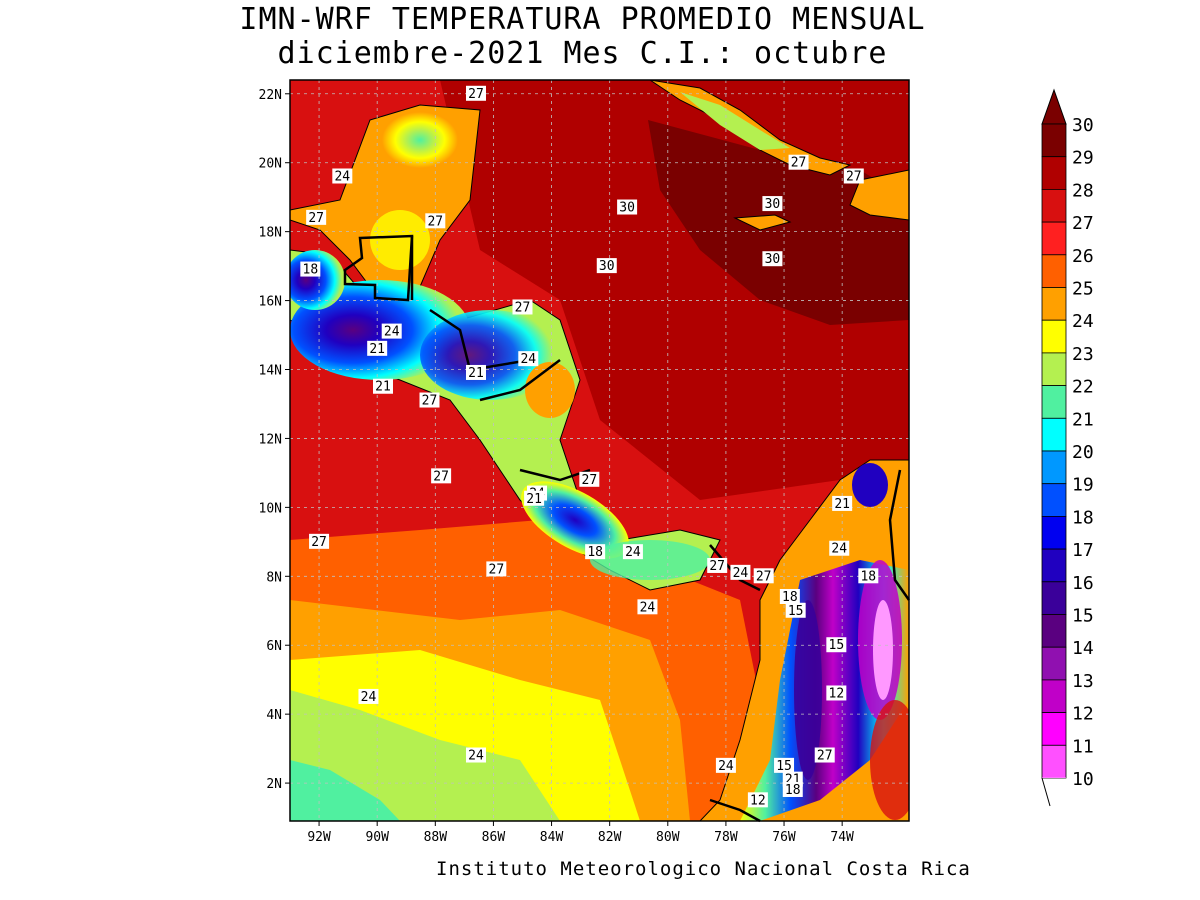  I want to click on cuba-interior, so click(735, 121).